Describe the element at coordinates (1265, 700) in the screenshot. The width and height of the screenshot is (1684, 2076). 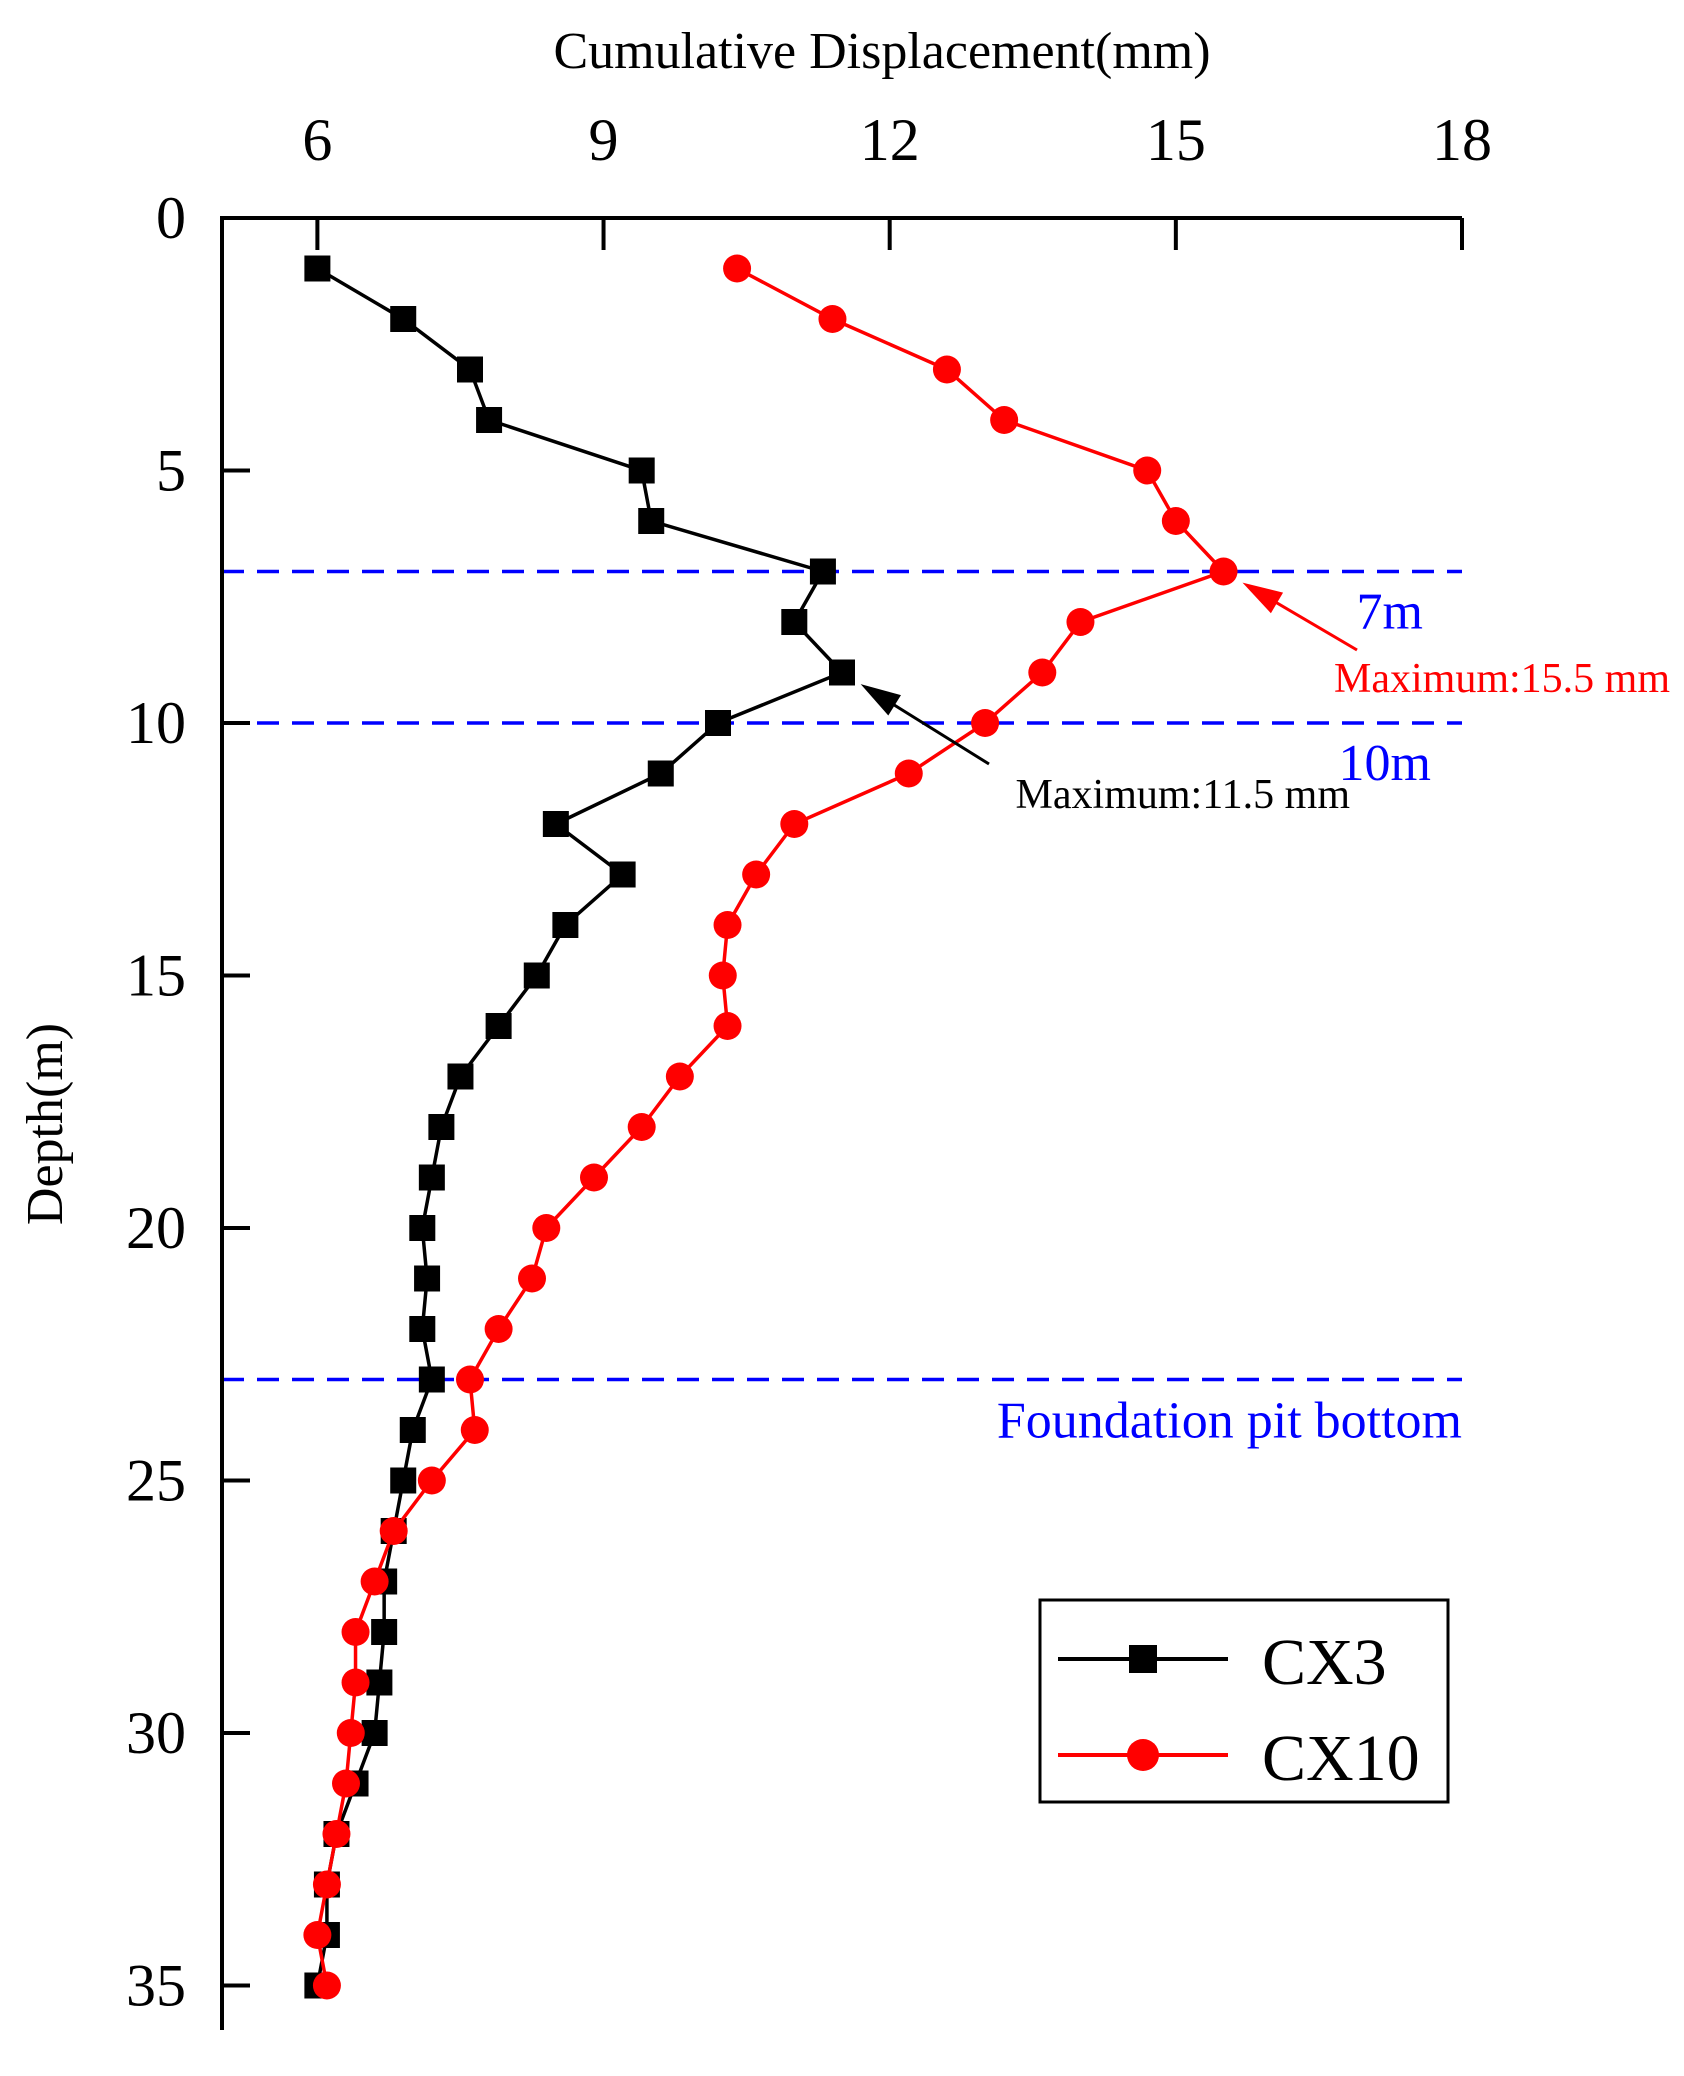
I see `annotations-layer: Maximum:15.5 mm Maximum:11.5 mm` at that location.